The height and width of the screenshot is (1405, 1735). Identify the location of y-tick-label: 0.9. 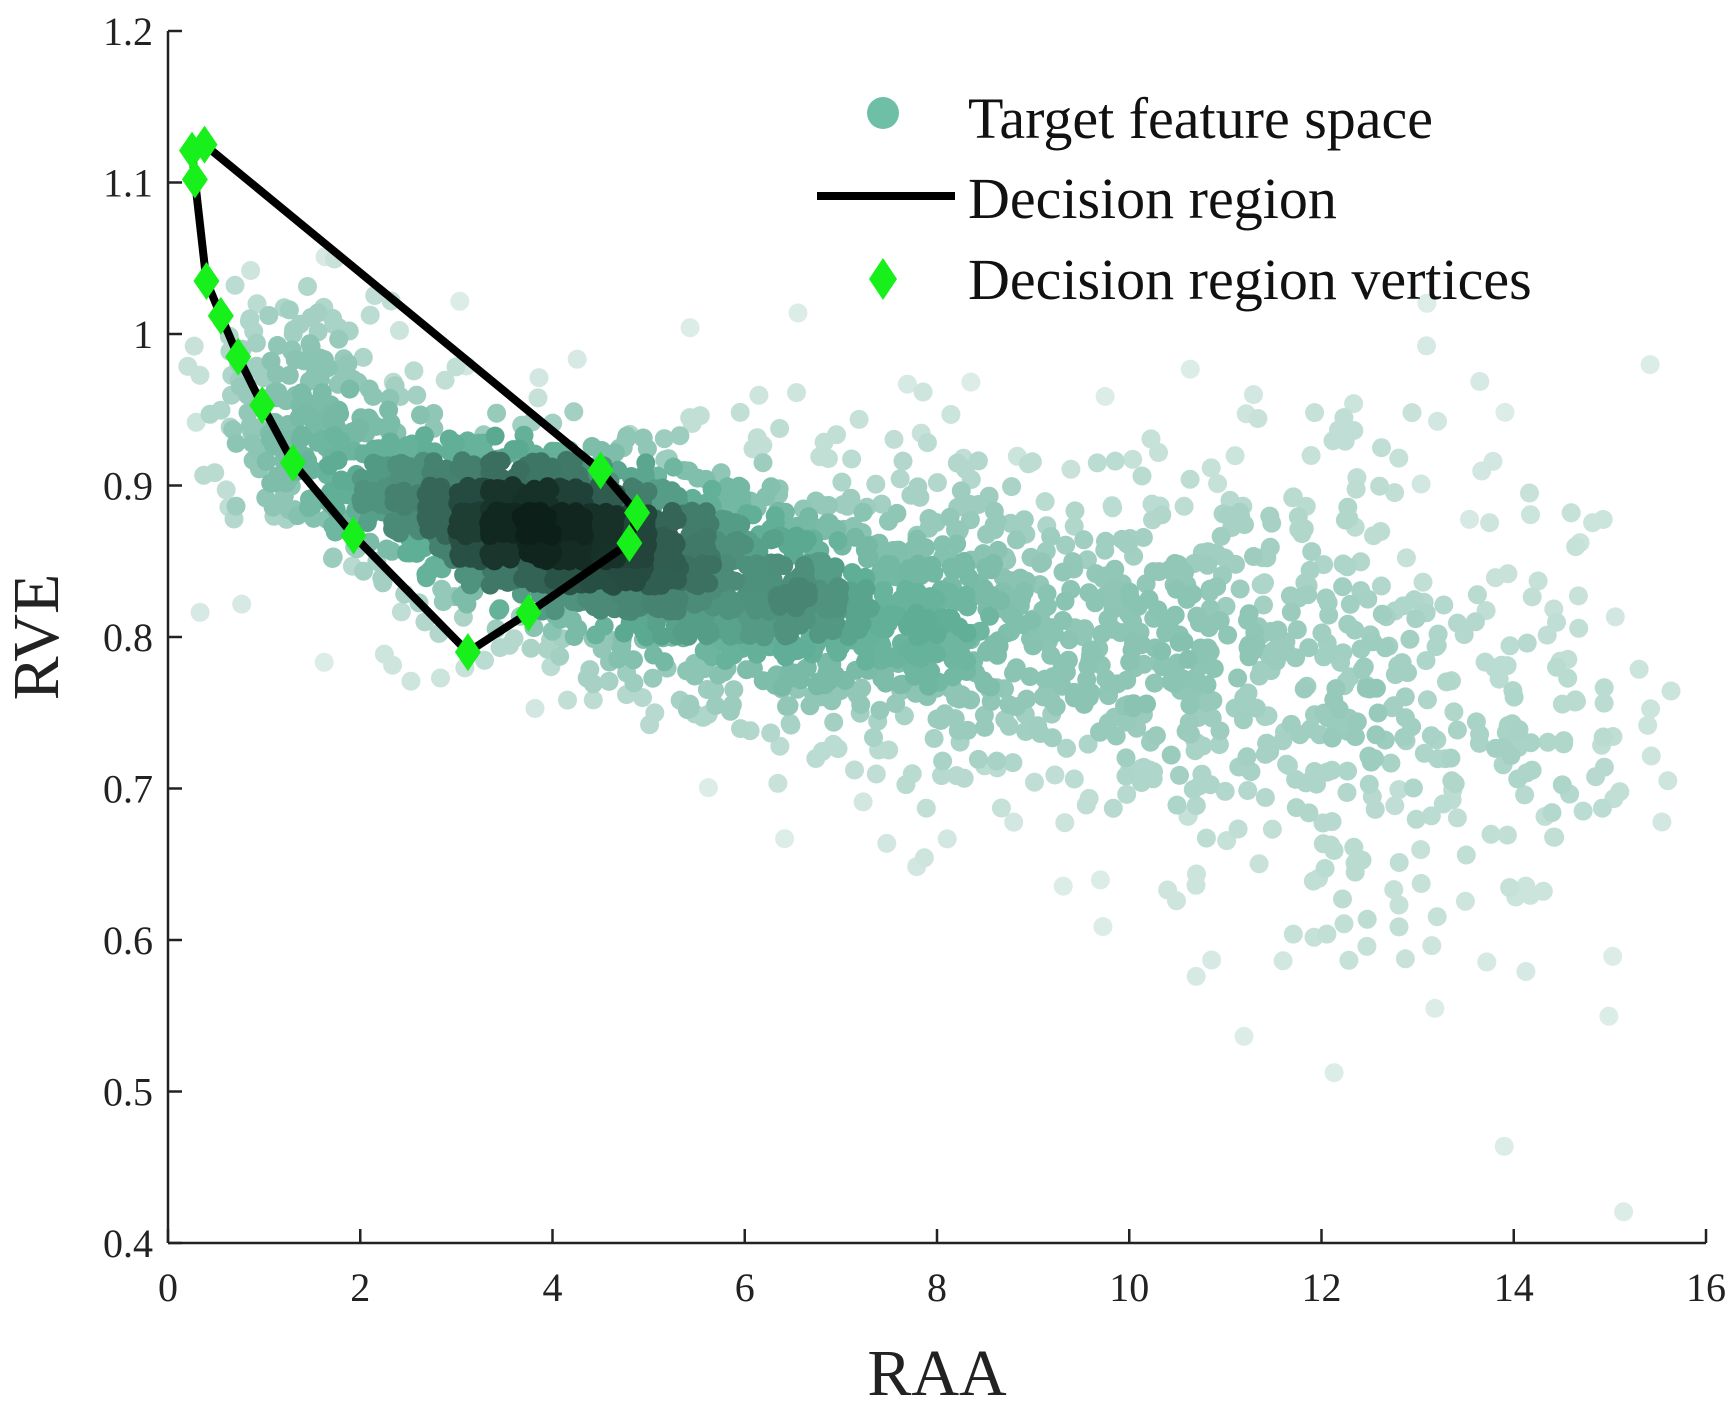
(128, 486).